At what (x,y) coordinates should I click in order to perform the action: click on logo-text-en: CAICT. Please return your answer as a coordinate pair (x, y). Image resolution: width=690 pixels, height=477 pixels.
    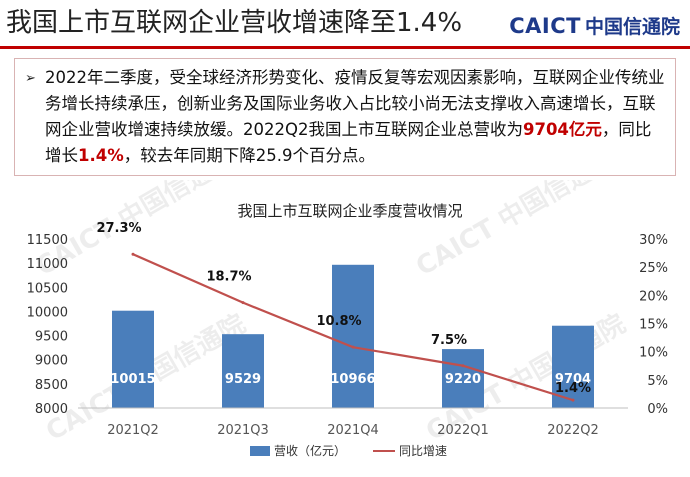
    Looking at the image, I should click on (545, 26).